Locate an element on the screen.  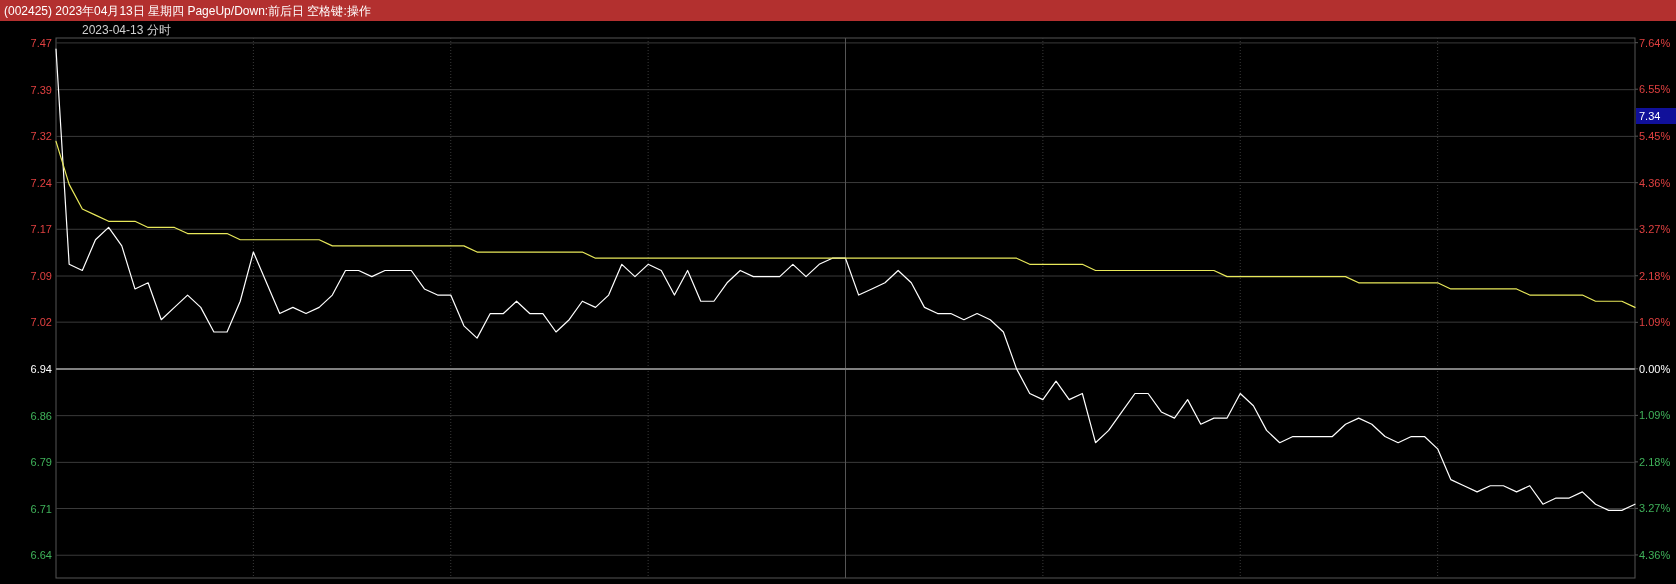
y-tick-label: 7.02 is located at coordinates (41, 322).